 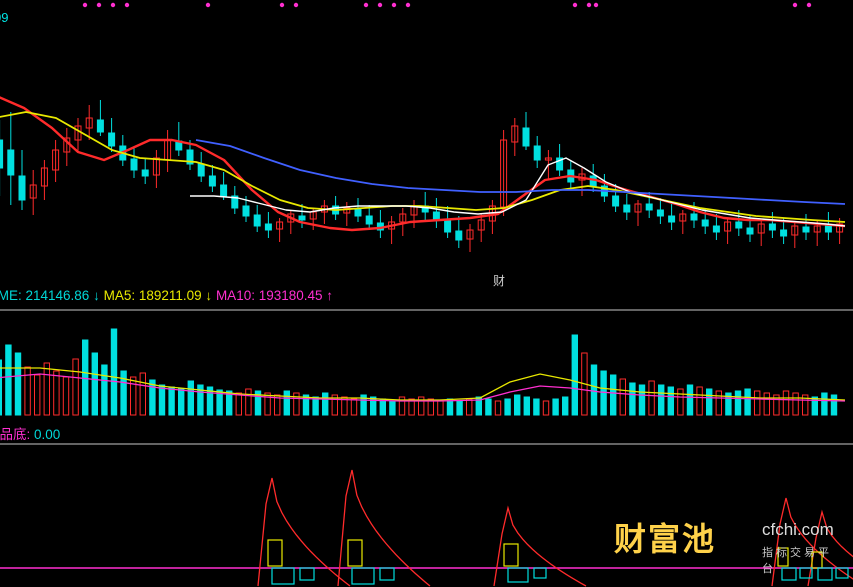 I want to click on watermark: 财富池 cfchi.com 指标交易平台, so click(x=729, y=544).